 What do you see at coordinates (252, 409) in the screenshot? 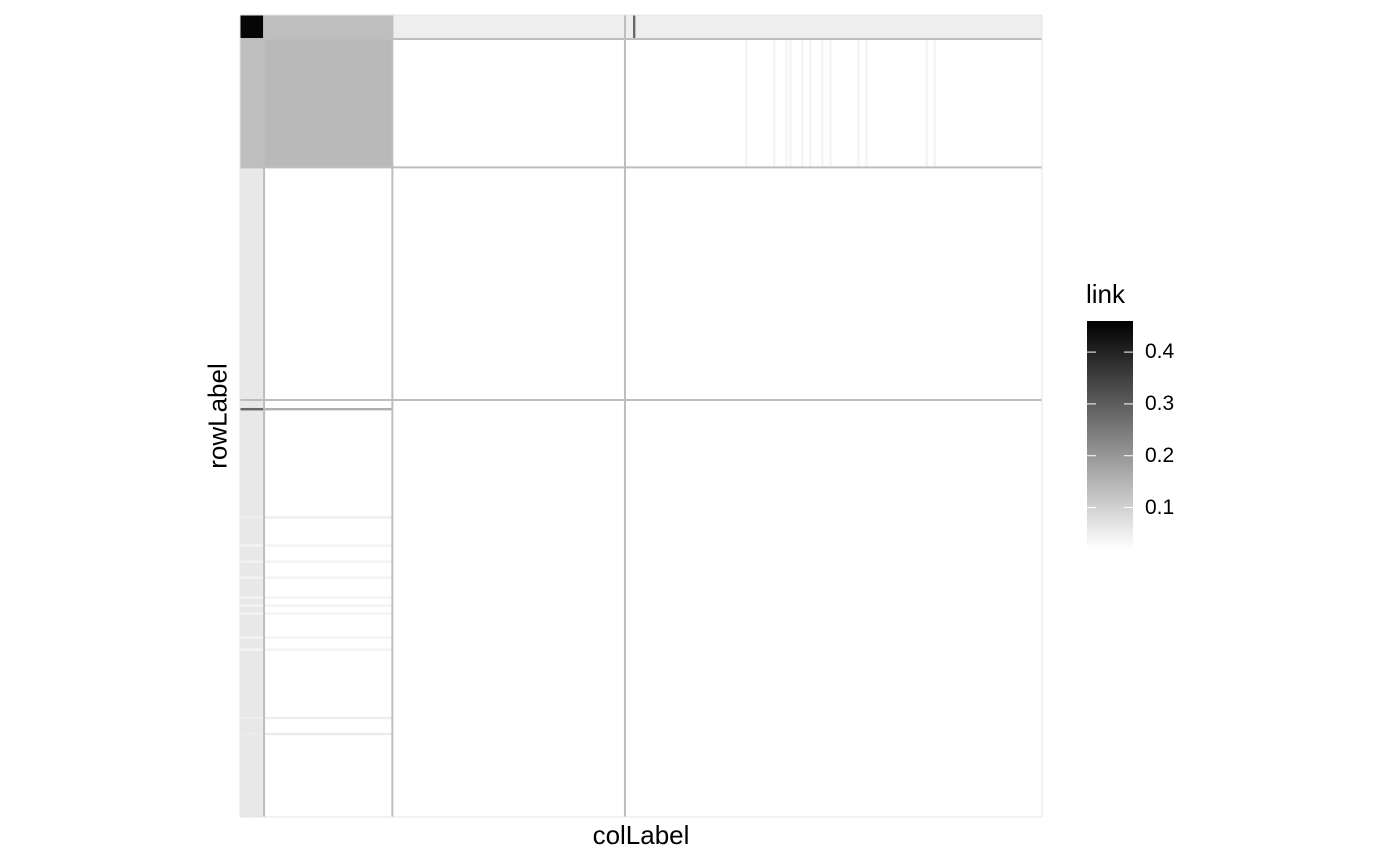
I see `heatmap-dark-row` at bounding box center [252, 409].